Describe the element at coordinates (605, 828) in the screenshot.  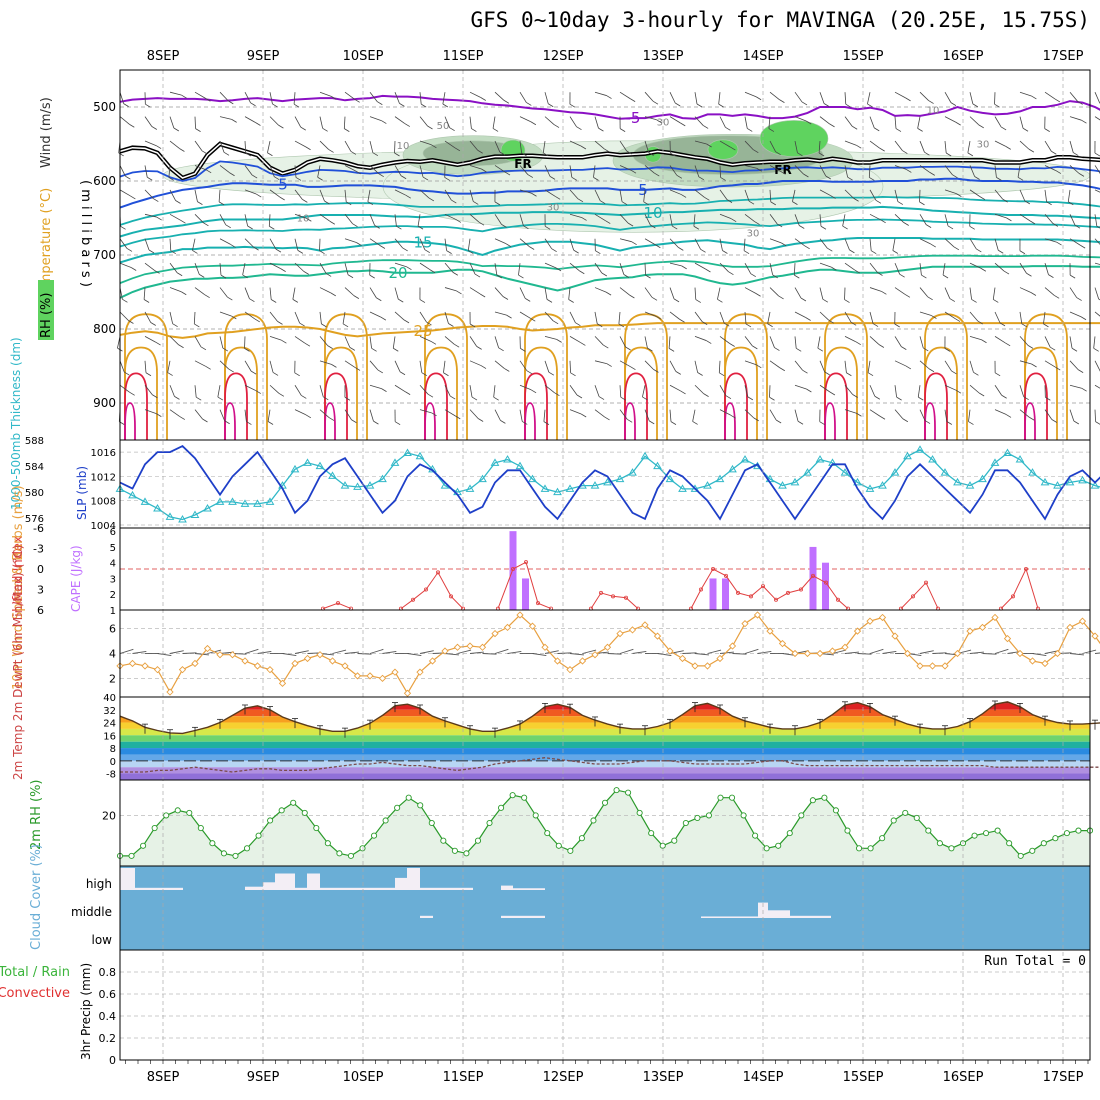
I see `rh2m-area` at that location.